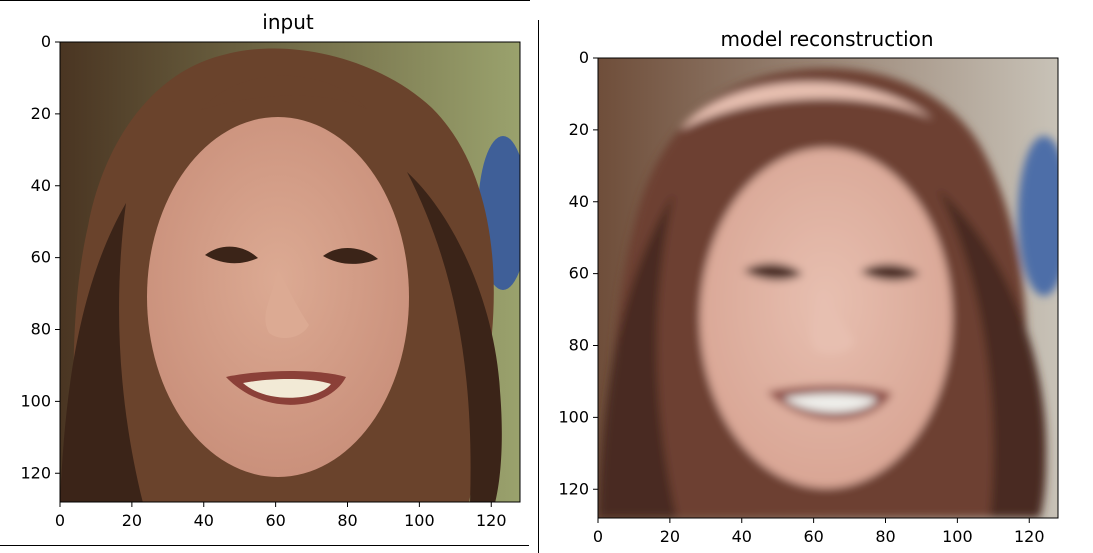  What do you see at coordinates (579, 273) in the screenshot?
I see `recon-y-tick-label-3: 60` at bounding box center [579, 273].